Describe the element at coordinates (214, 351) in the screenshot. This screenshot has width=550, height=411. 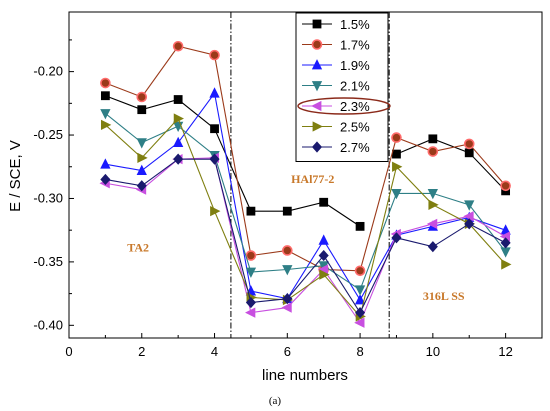
I see `x-tick-label: 4` at that location.